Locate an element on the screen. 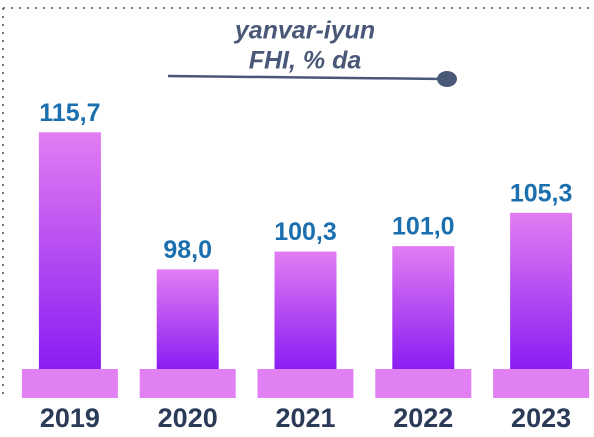 Image resolution: width=594 pixels, height=437 pixels. value-label: 100,3 is located at coordinates (305, 232).